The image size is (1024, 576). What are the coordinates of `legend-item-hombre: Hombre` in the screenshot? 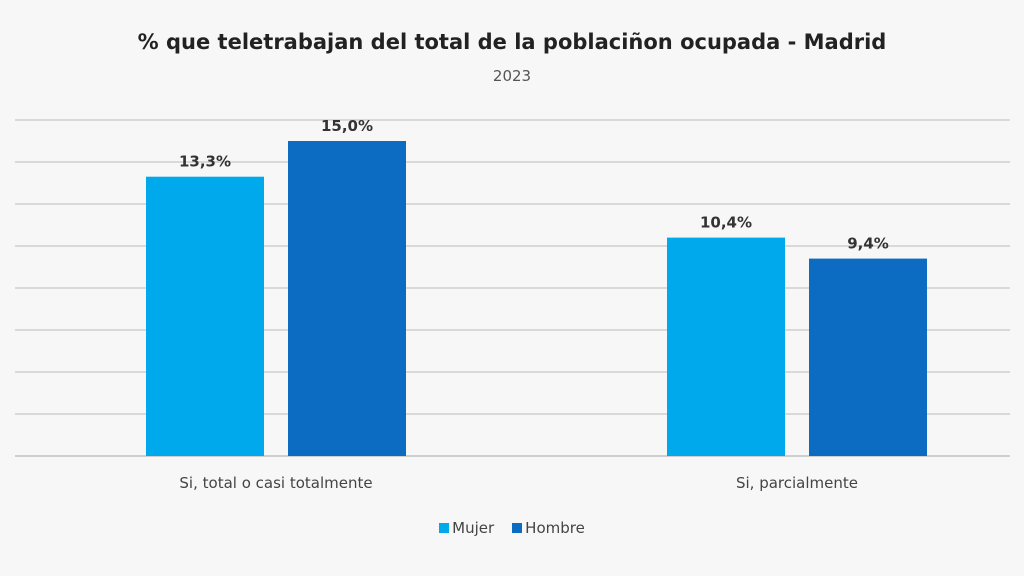 It's located at (548, 528).